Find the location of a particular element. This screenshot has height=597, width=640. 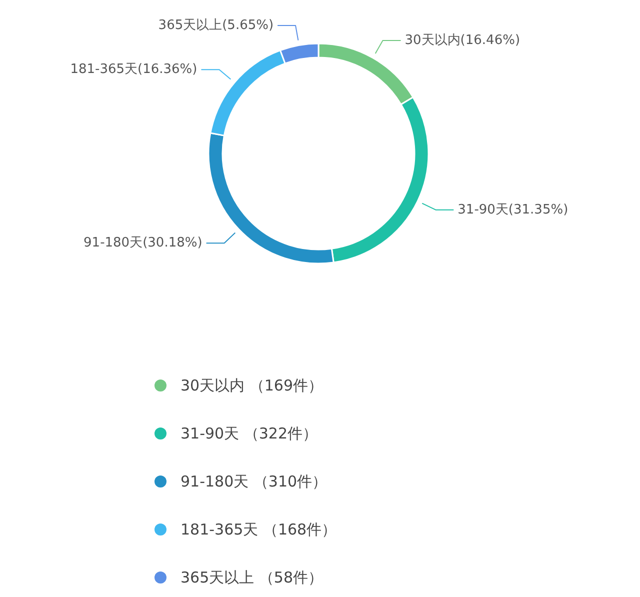

data-label: 181-365天(16.36%) is located at coordinates (134, 70).